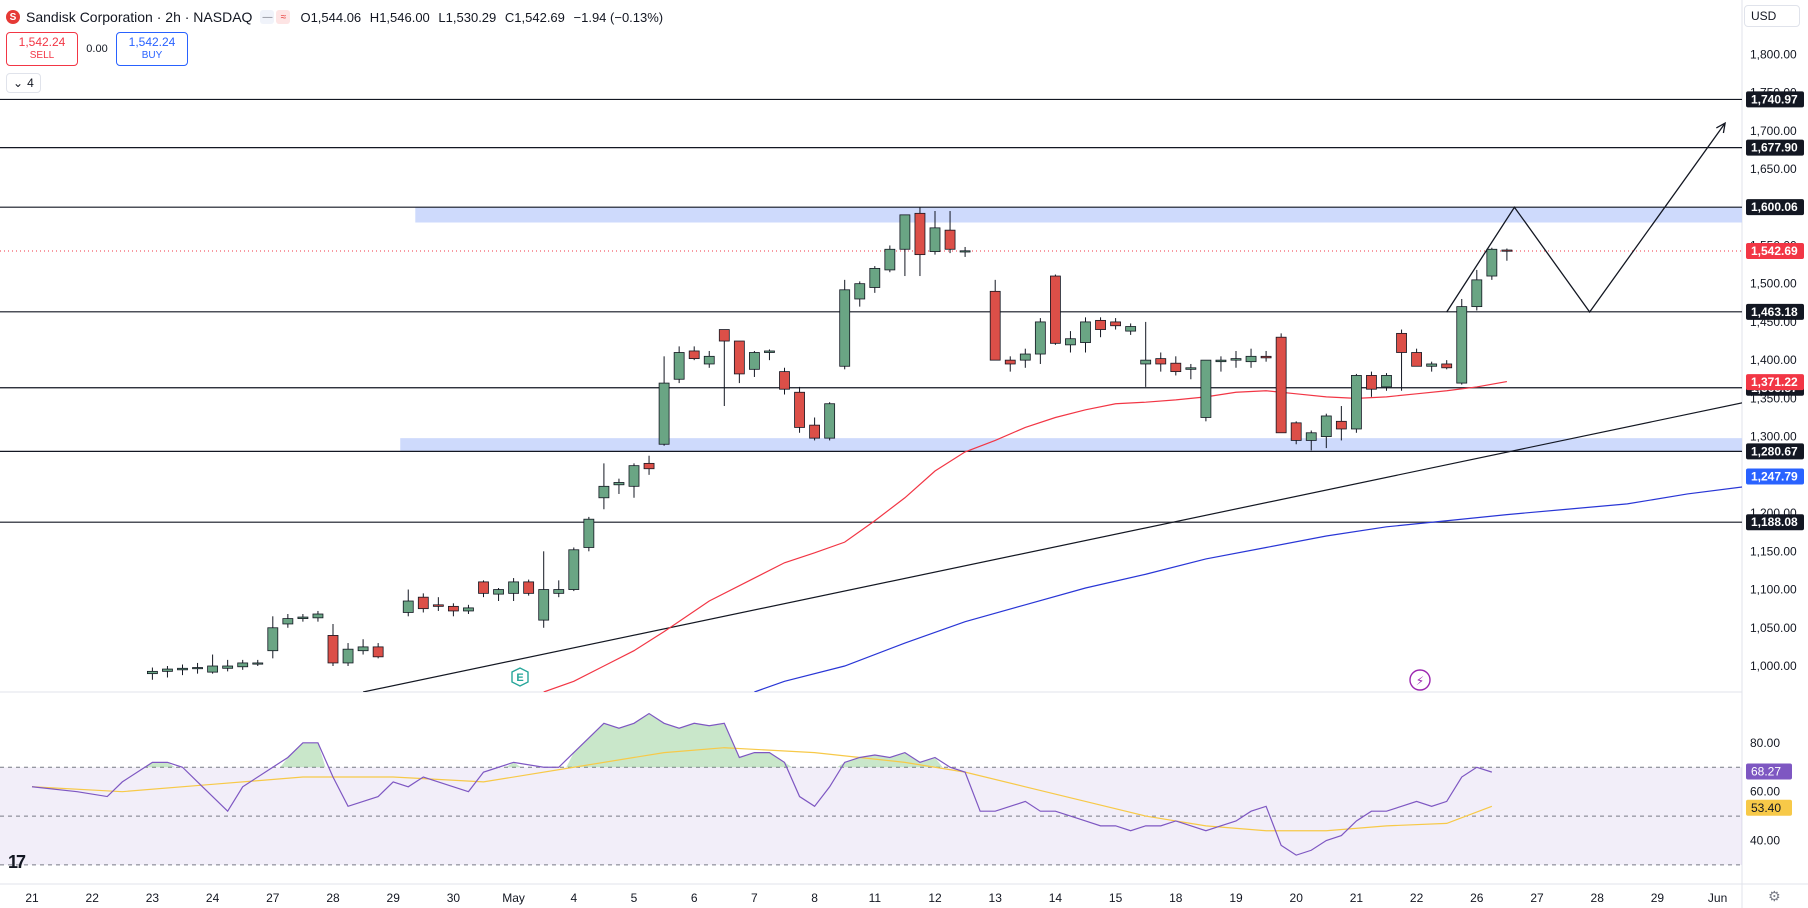  What do you see at coordinates (1772, 16) in the screenshot?
I see `currency-selector: USD` at bounding box center [1772, 16].